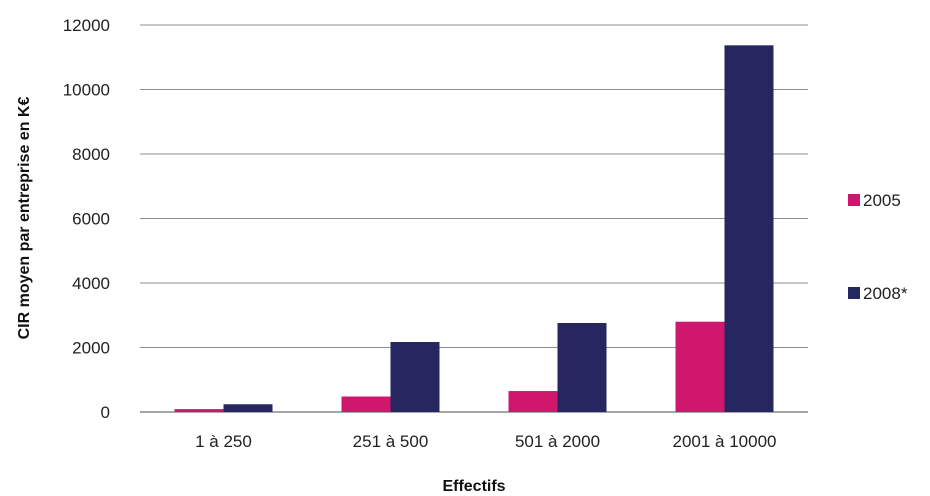 The height and width of the screenshot is (496, 930). What do you see at coordinates (854, 200) in the screenshot?
I see `legend-swatch-2005` at bounding box center [854, 200].